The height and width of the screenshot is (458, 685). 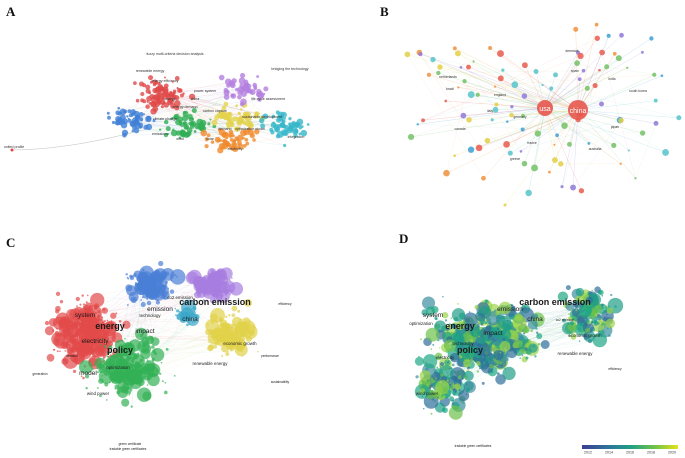 I want to click on node-label: south korea, so click(x=638, y=91).